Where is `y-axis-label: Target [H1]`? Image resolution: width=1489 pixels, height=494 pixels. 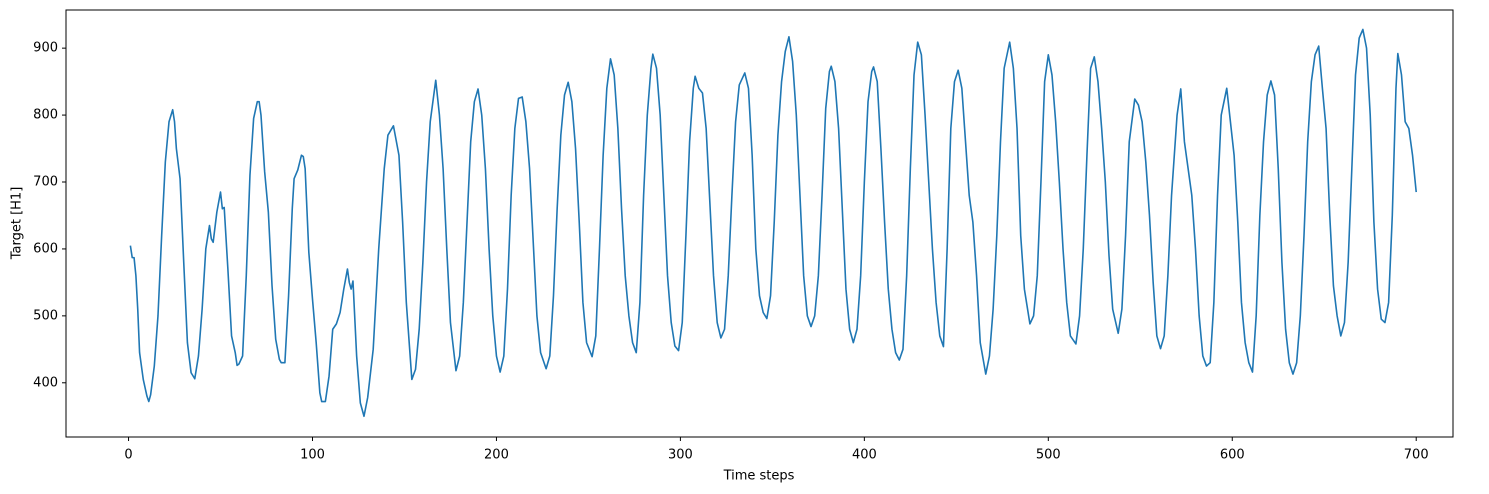 y-axis-label: Target [H1] is located at coordinates (17, 224).